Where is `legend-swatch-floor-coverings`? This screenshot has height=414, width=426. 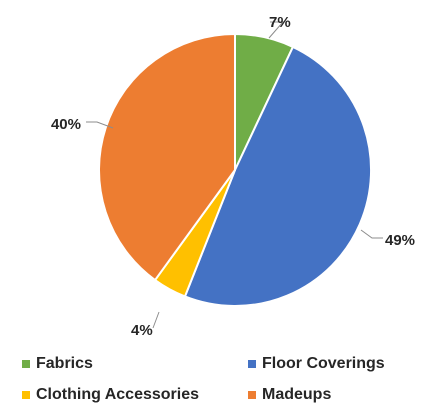 legend-swatch-floor-coverings is located at coordinates (252, 364).